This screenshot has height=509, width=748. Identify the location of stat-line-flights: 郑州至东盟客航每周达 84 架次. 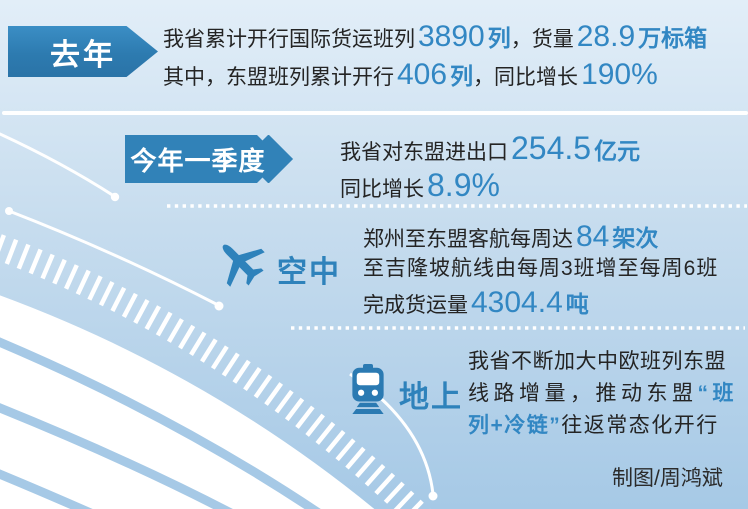
(510, 237).